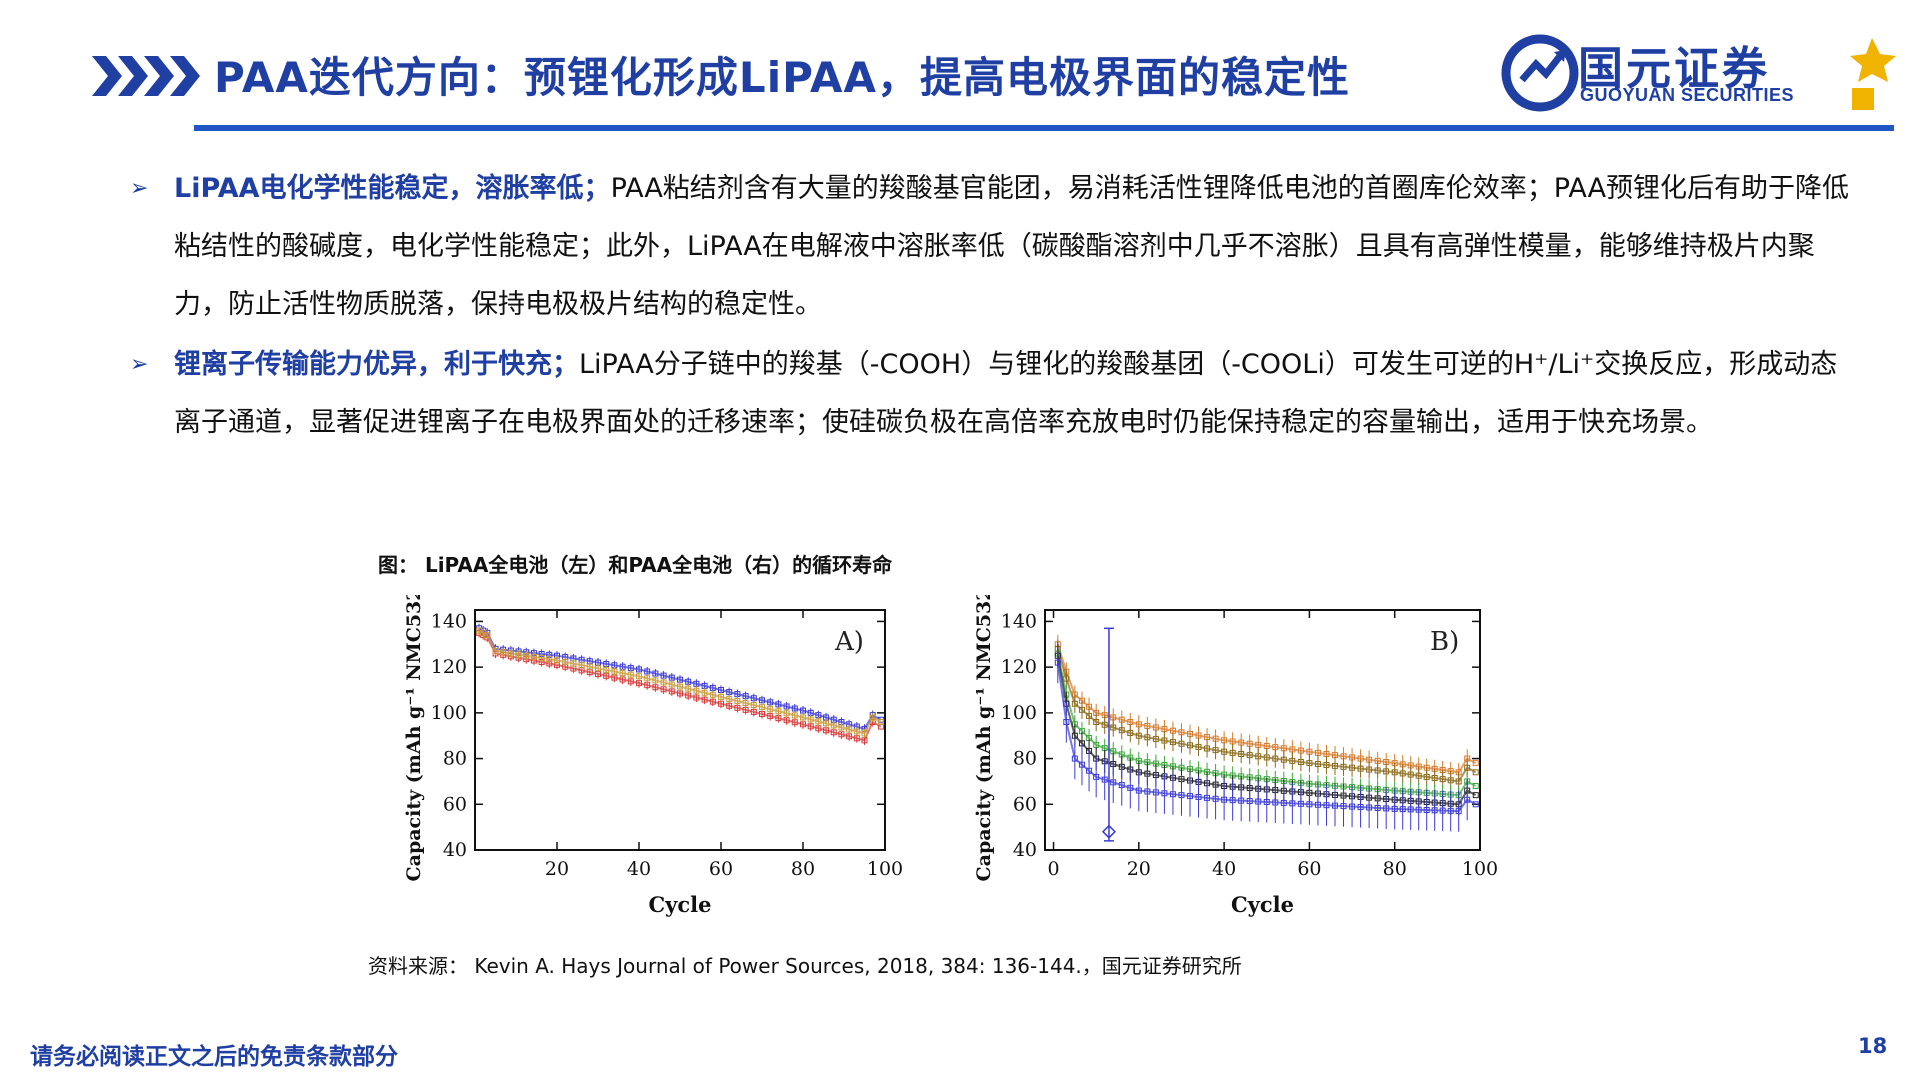 This screenshot has width=1920, height=1080. What do you see at coordinates (635, 565) in the screenshot?
I see `figure-caption: 图： LiPAA全电池（左）和PAA全电池（右）的循环寿命` at bounding box center [635, 565].